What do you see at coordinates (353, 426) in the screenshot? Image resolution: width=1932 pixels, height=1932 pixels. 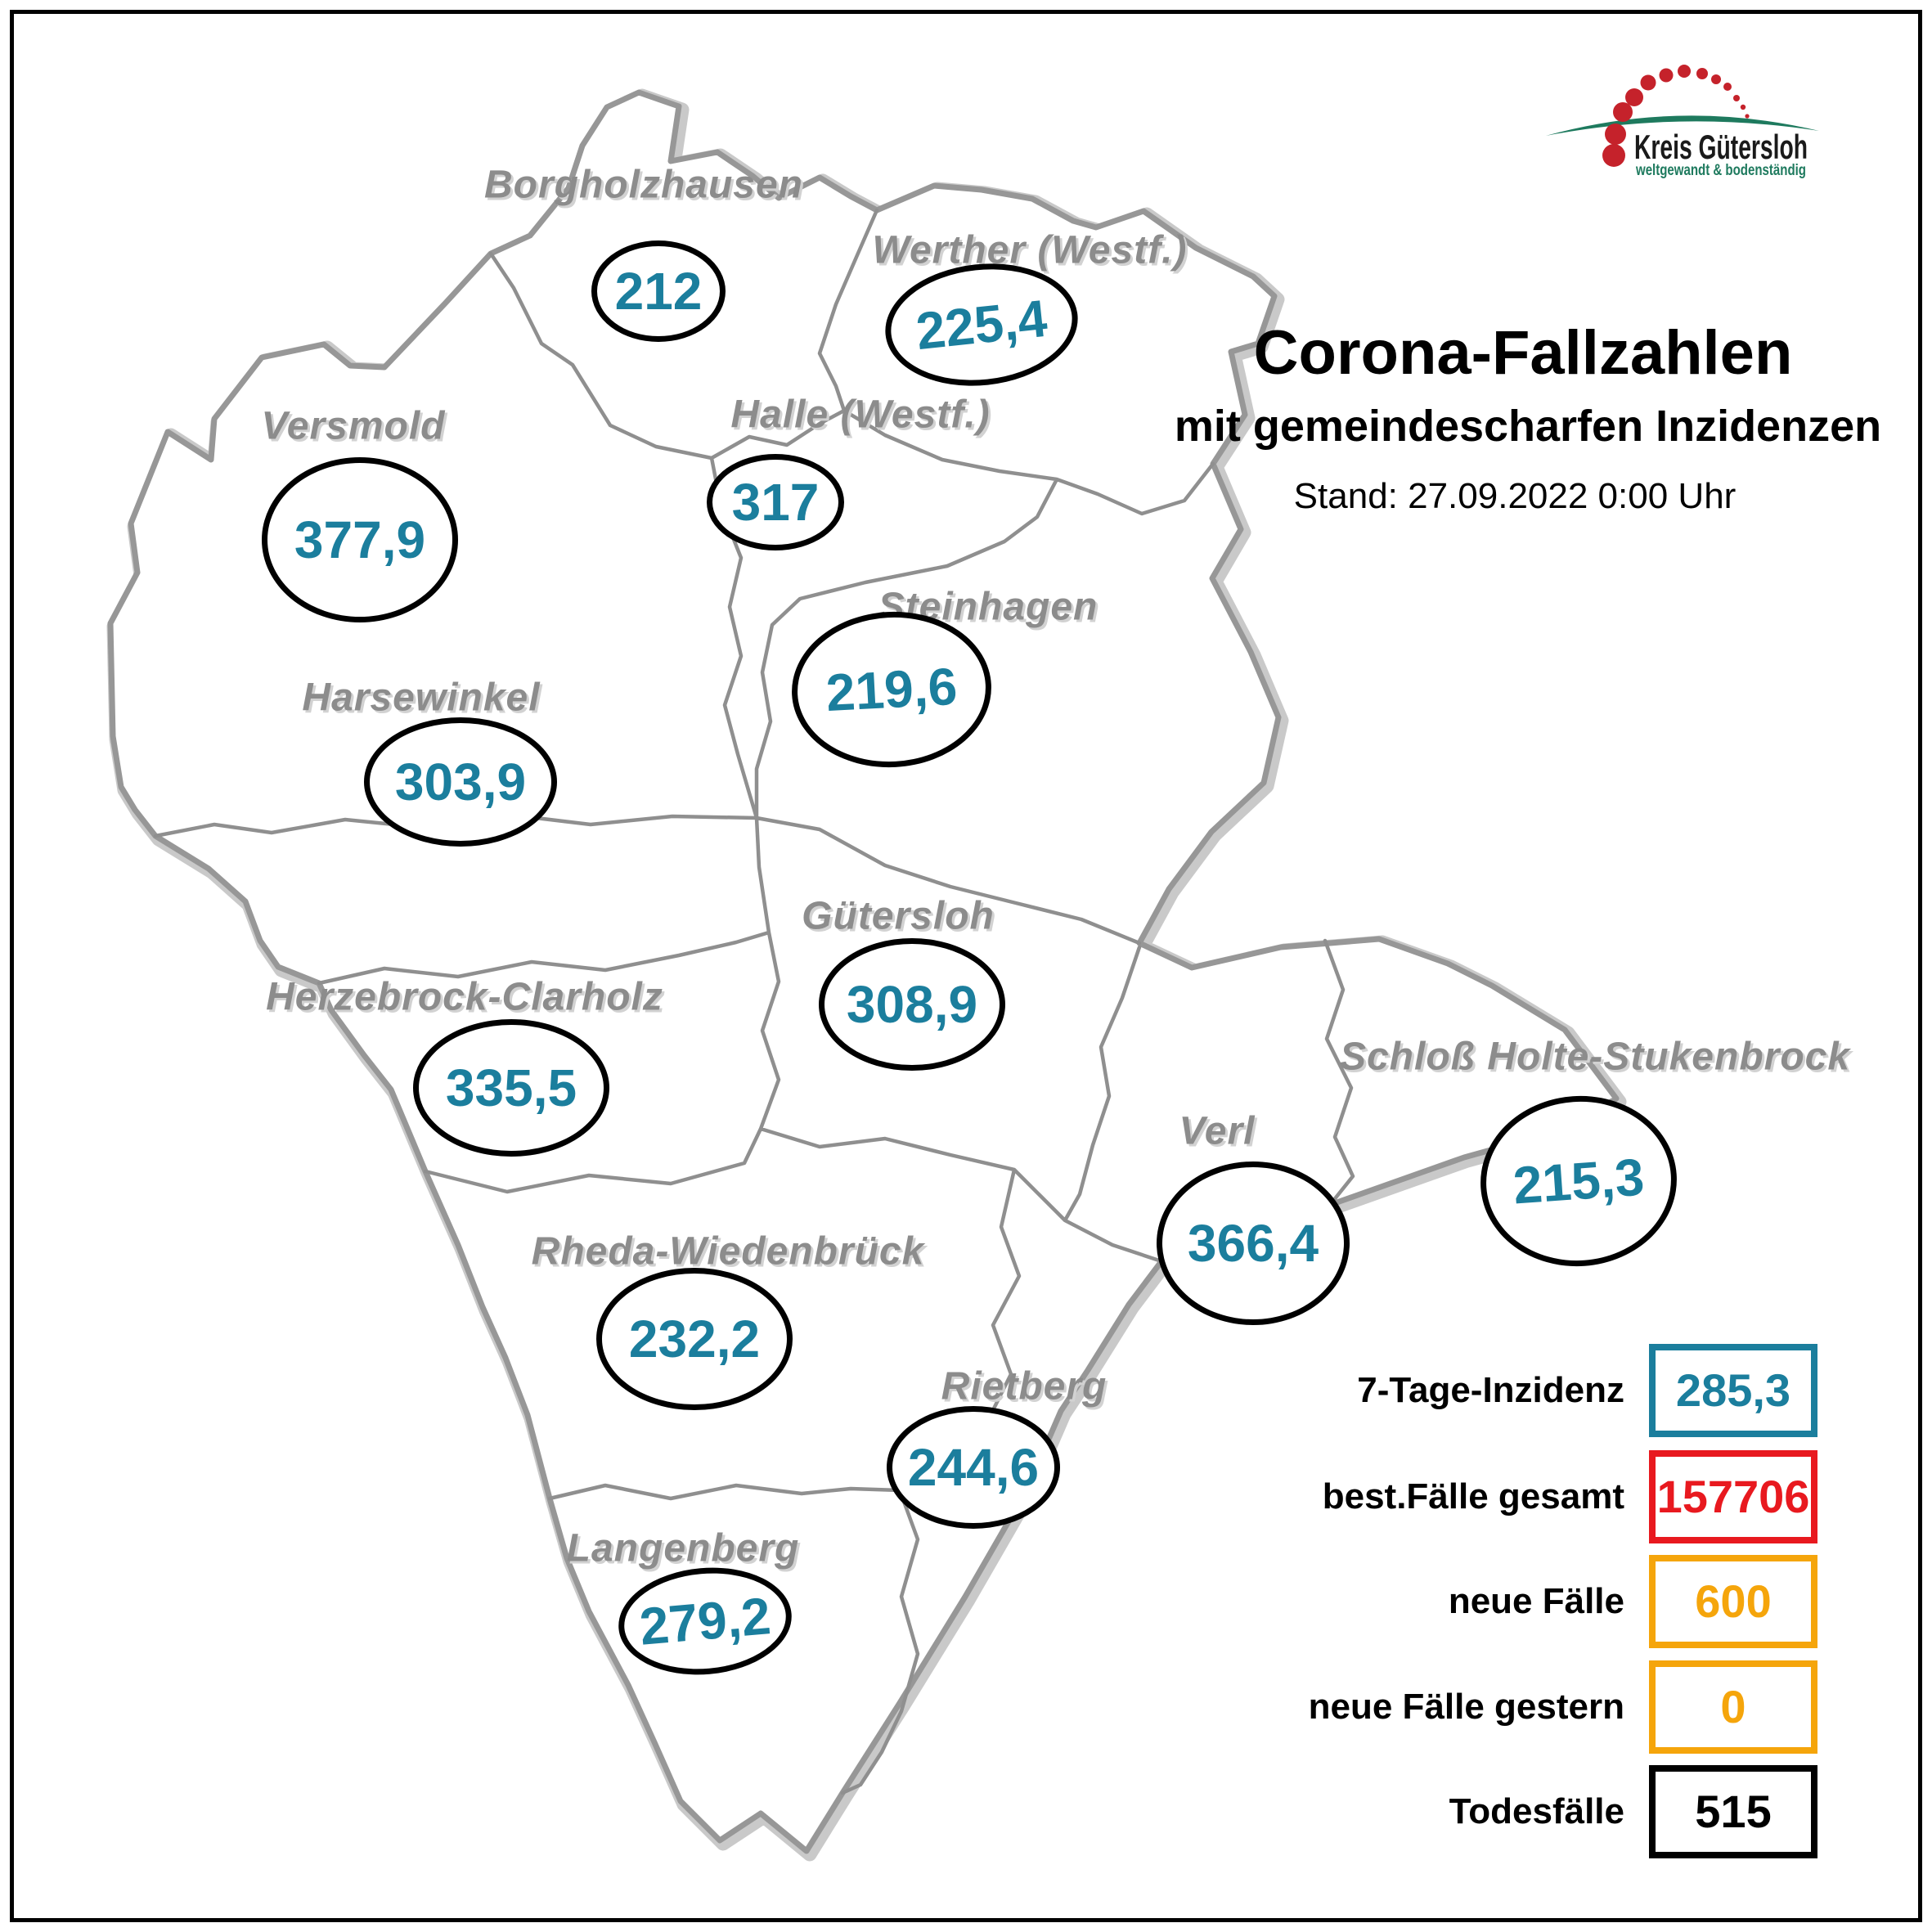 I see `municipality-label-versmold: Versmold` at bounding box center [353, 426].